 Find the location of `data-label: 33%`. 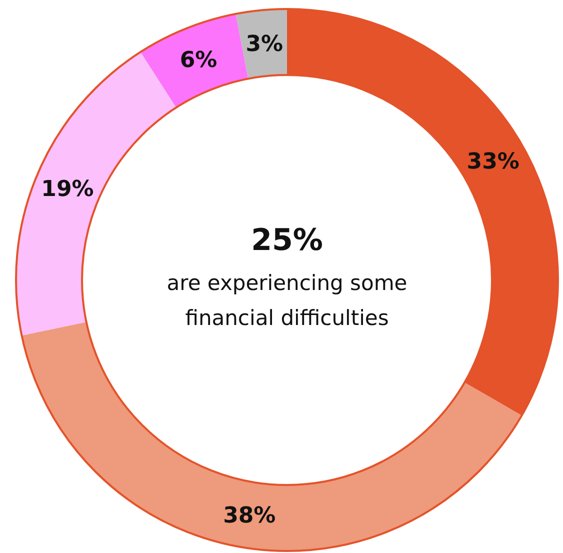

data-label: 33% is located at coordinates (493, 162).